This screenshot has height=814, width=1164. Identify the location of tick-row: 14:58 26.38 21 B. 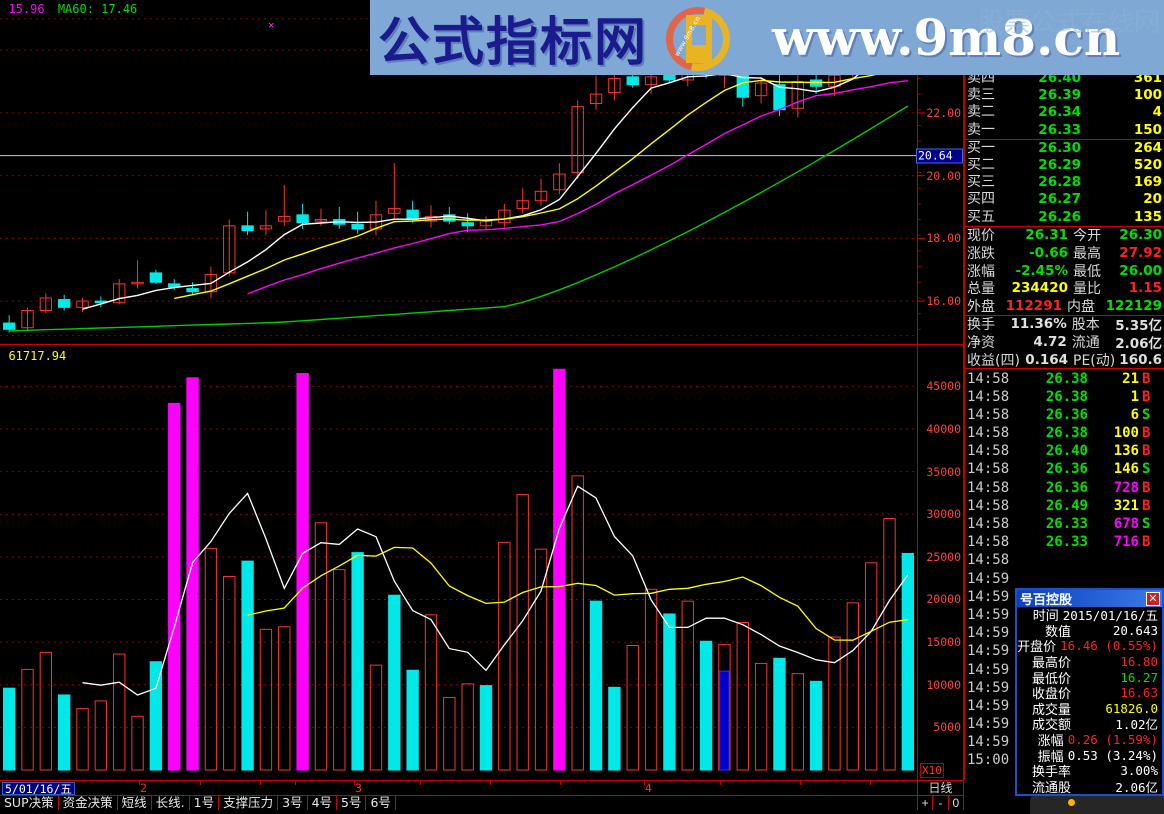
(1064, 378).